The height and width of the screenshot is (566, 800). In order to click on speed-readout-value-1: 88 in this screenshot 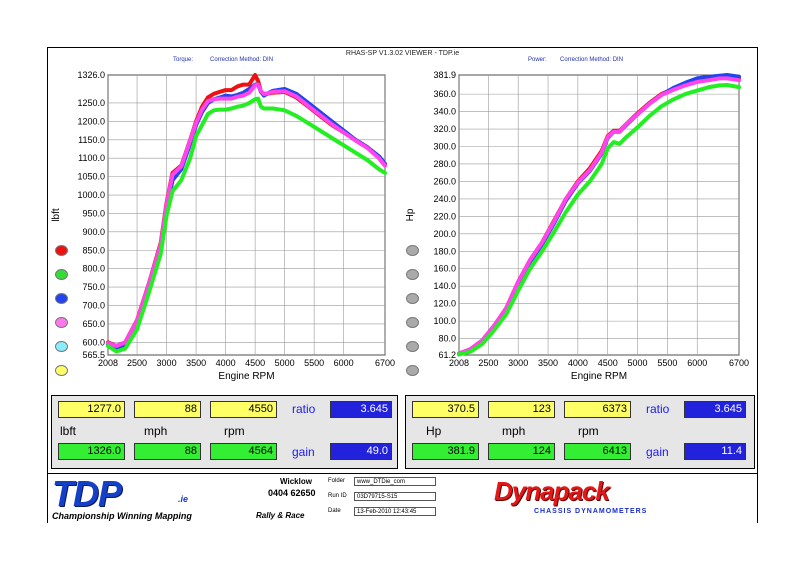, I will do `click(167, 409)`.